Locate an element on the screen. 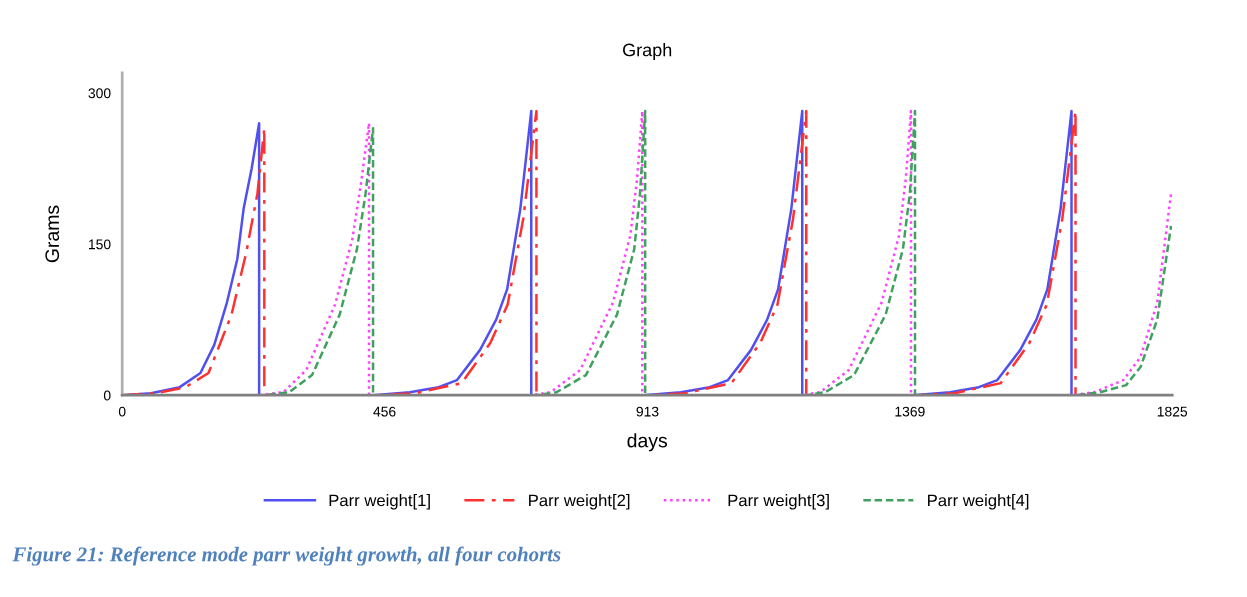  y-tick-label: 0 is located at coordinates (107, 395).